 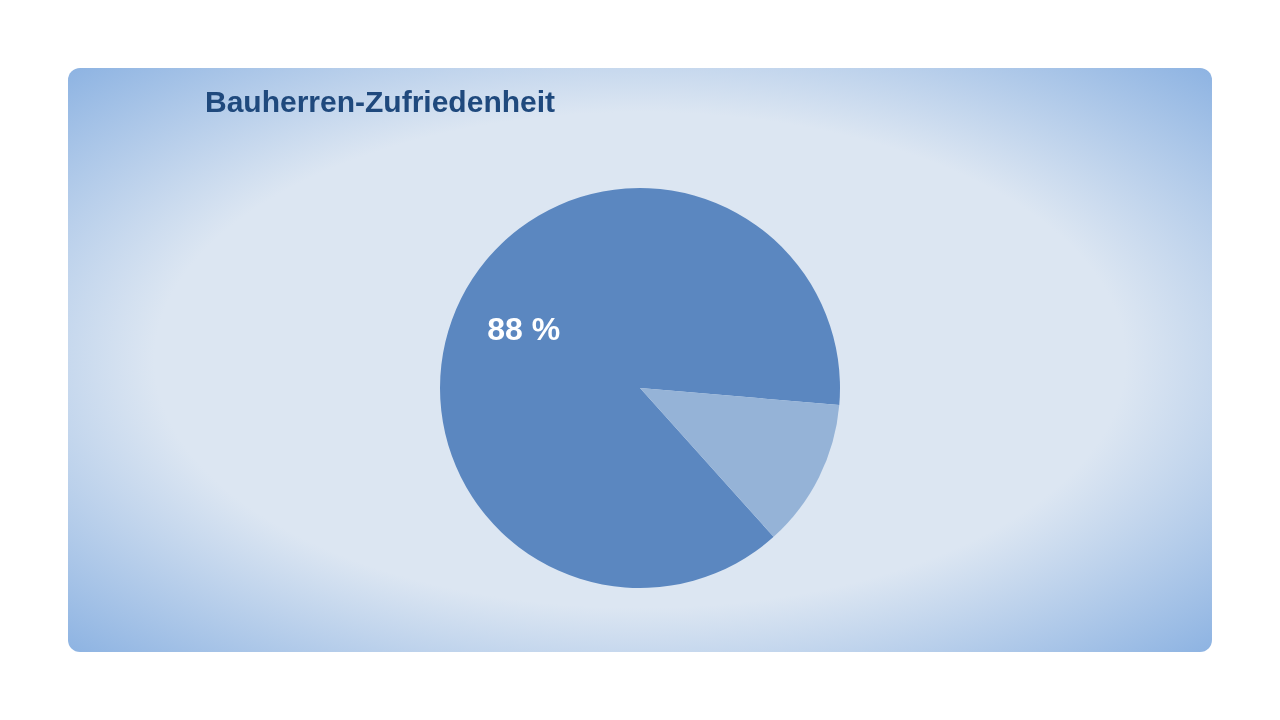 I want to click on data-label: 88 %, so click(x=524, y=329).